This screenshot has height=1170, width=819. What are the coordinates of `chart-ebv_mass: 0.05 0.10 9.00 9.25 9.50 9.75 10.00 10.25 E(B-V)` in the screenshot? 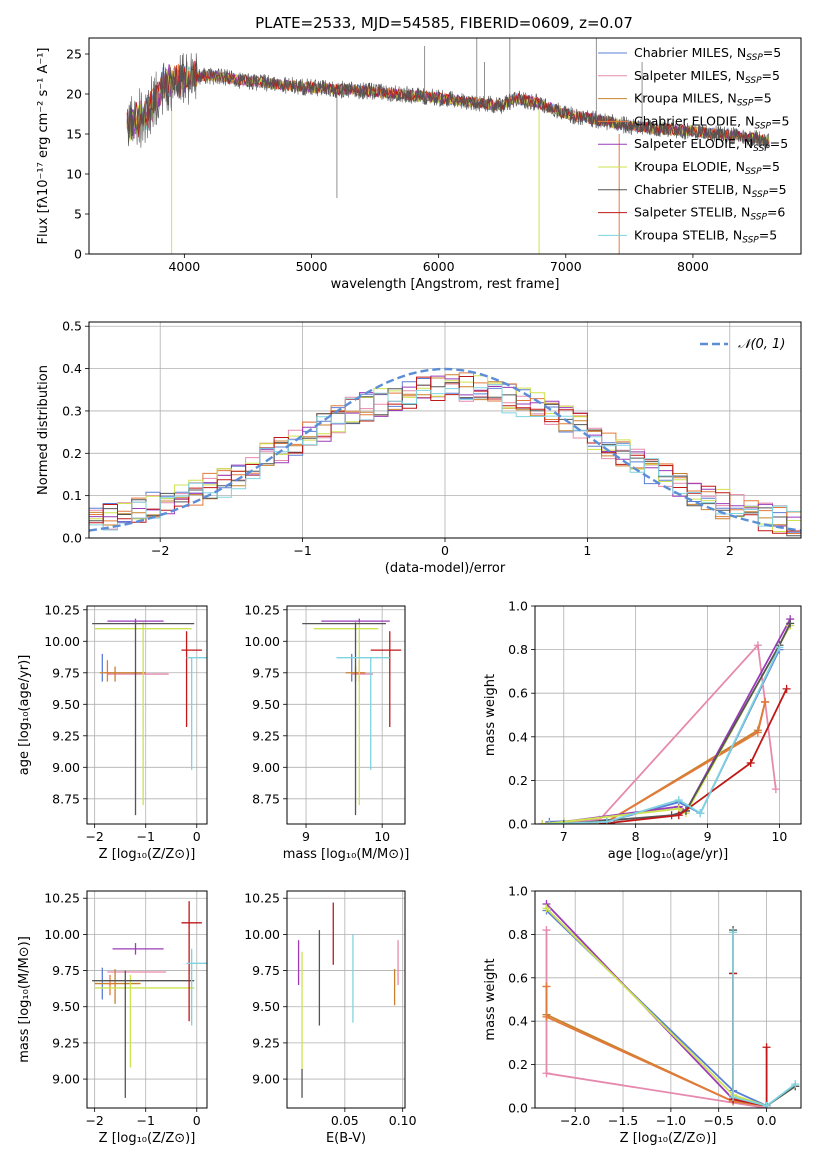 It's located at (330, 1018).